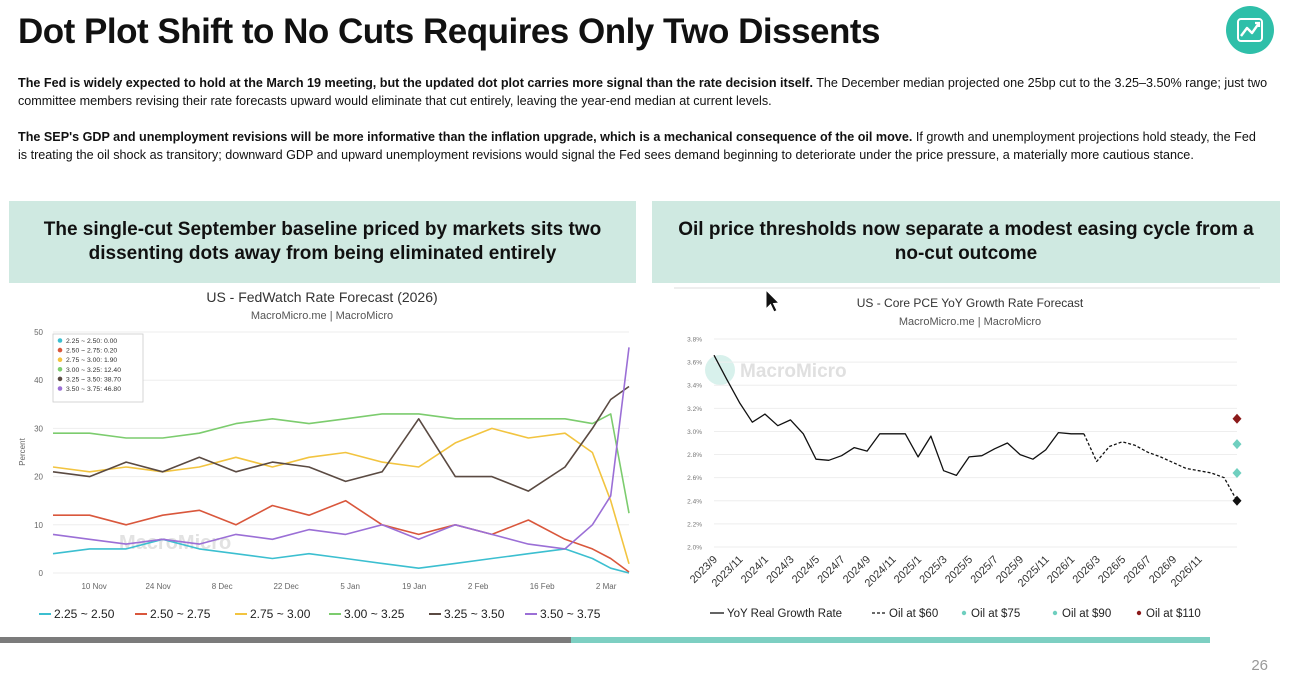  I want to click on x-tick-label: 2025/5, so click(959, 570).